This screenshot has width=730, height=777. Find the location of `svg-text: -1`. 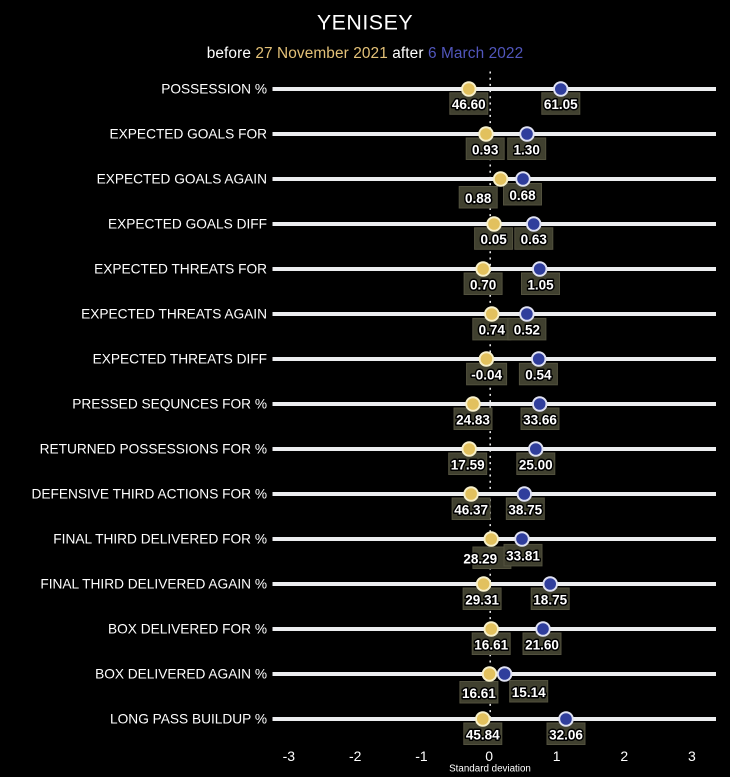

svg-text: -1 is located at coordinates (421, 756).